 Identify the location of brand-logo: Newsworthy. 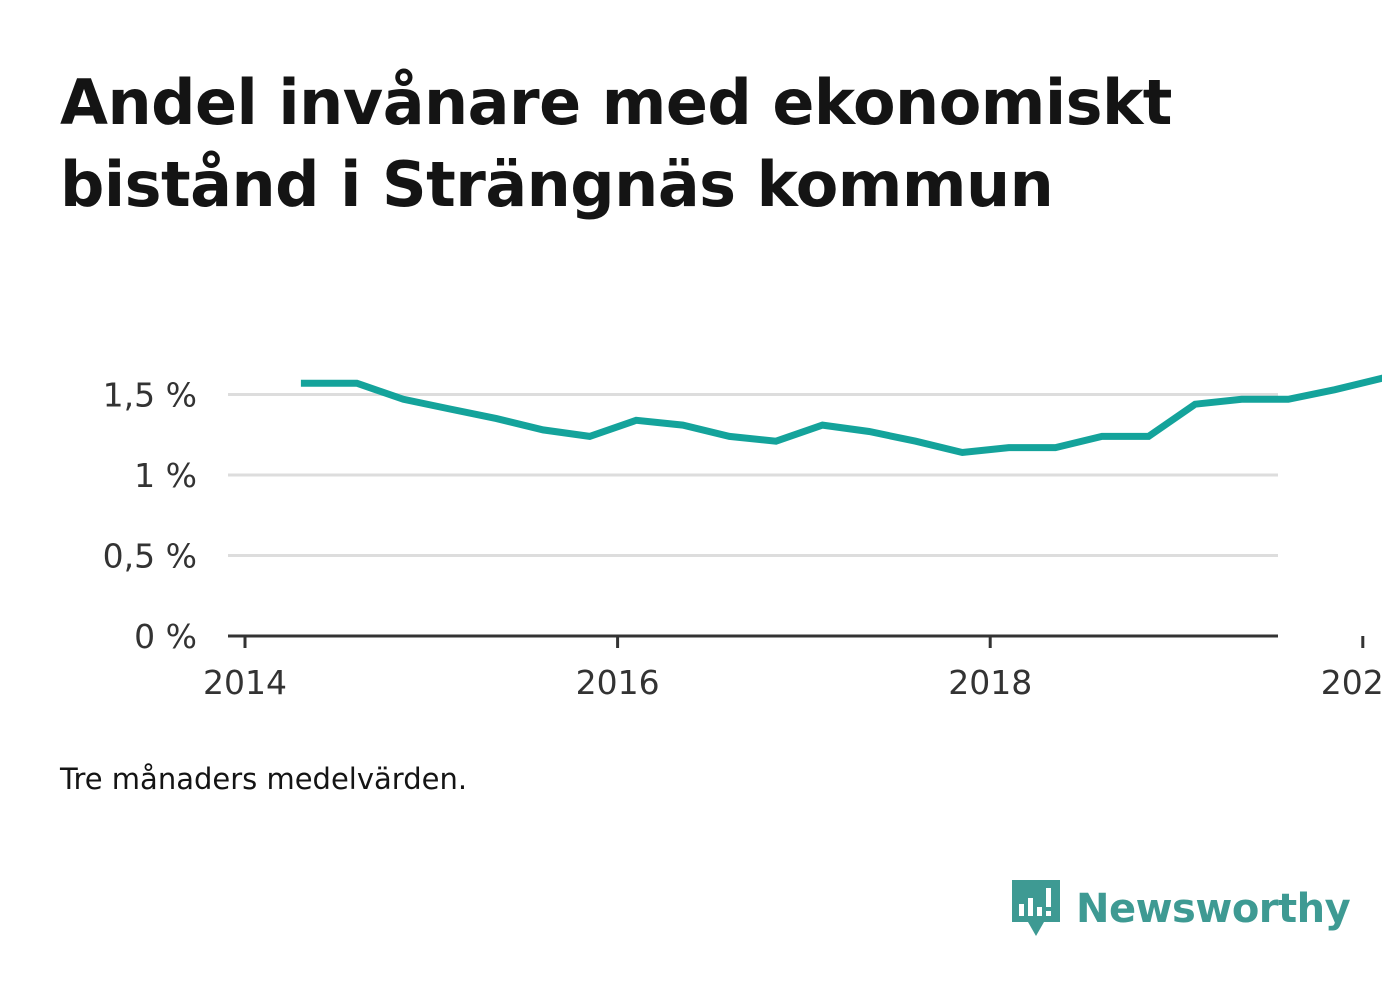
(1180, 909).